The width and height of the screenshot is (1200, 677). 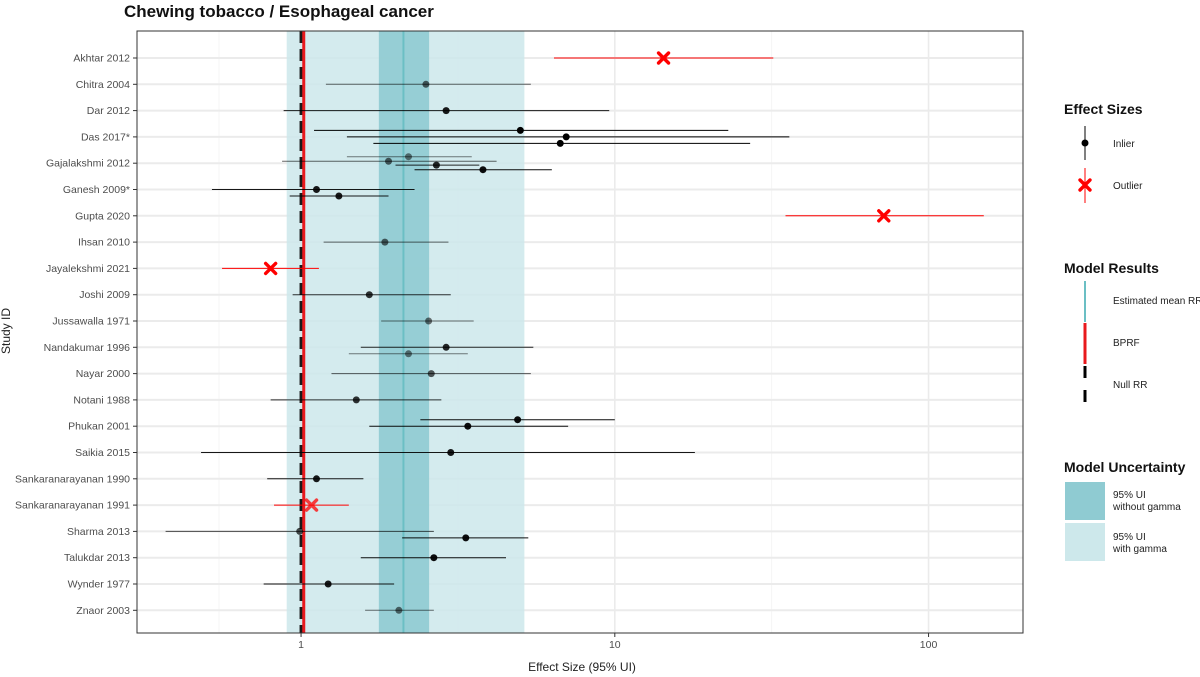 I want to click on y-tick-label: Wynder 1977, so click(x=99, y=585).